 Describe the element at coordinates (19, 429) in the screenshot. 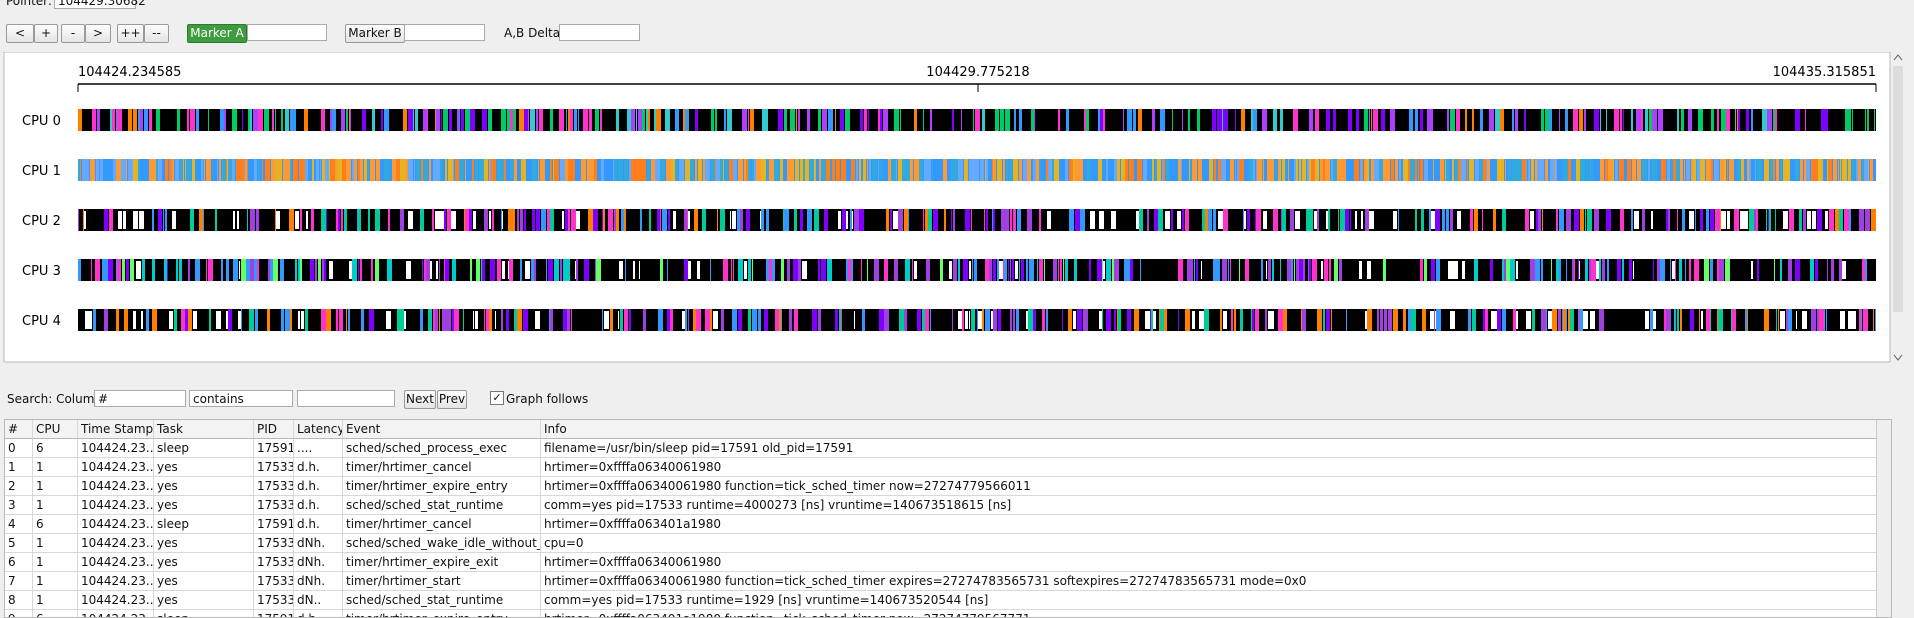

I see `column-header: #` at that location.